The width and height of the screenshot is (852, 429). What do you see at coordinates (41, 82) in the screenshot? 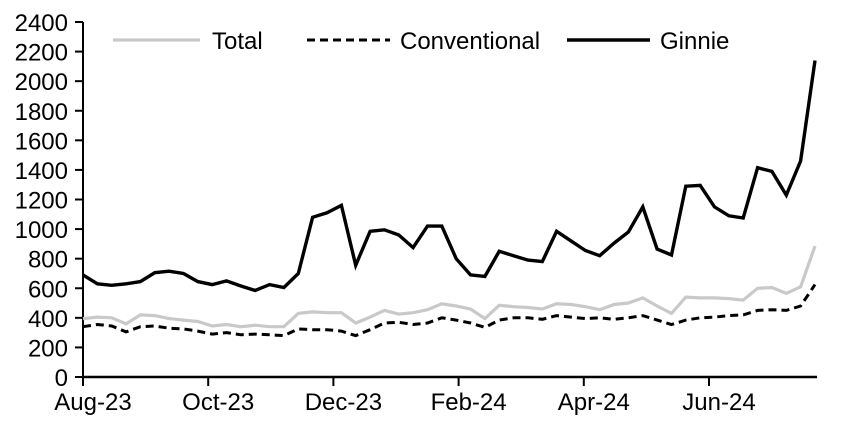
I see `y-tick-label: 2000` at bounding box center [41, 82].